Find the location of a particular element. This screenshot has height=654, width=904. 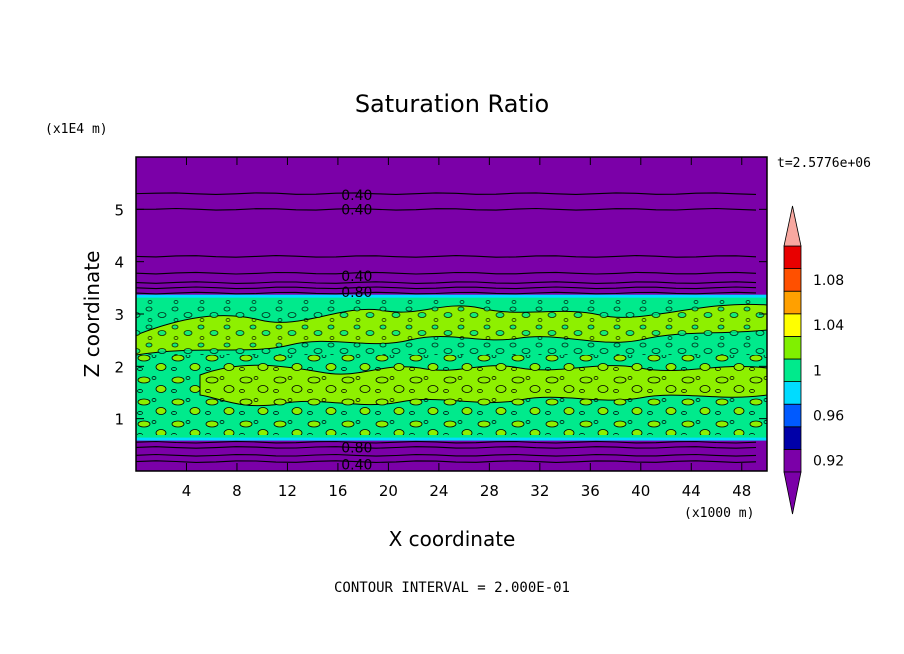

x-tick-label: 4 is located at coordinates (187, 491).